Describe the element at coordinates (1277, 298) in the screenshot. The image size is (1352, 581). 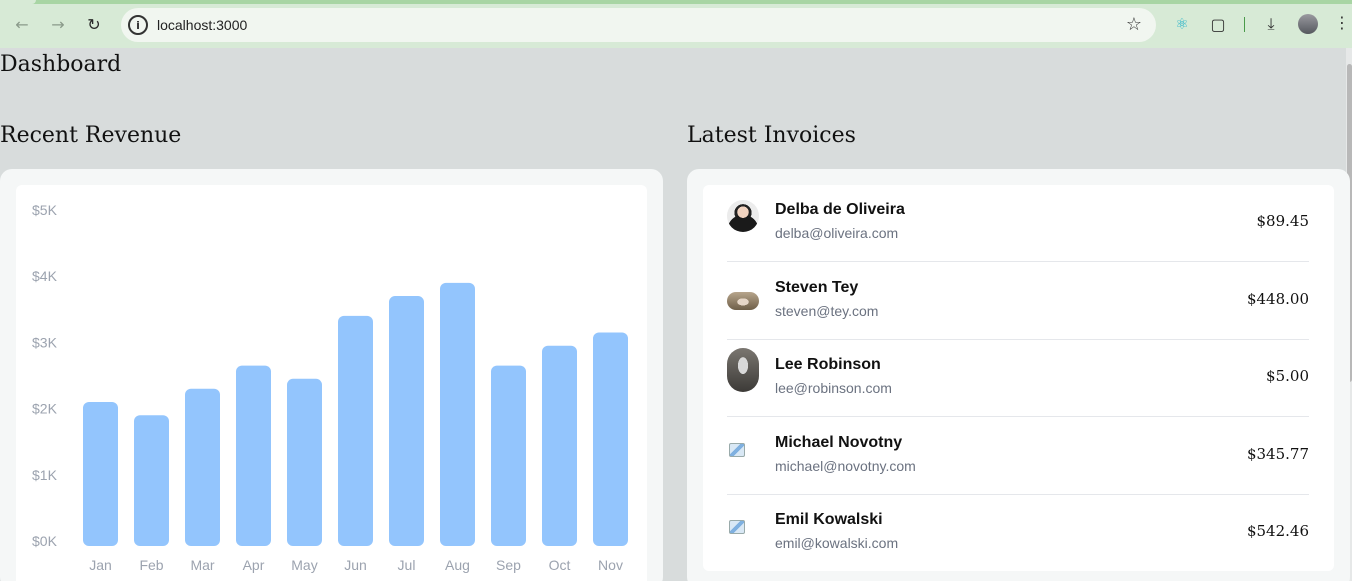
I see `invoice-amount: $448.00` at that location.